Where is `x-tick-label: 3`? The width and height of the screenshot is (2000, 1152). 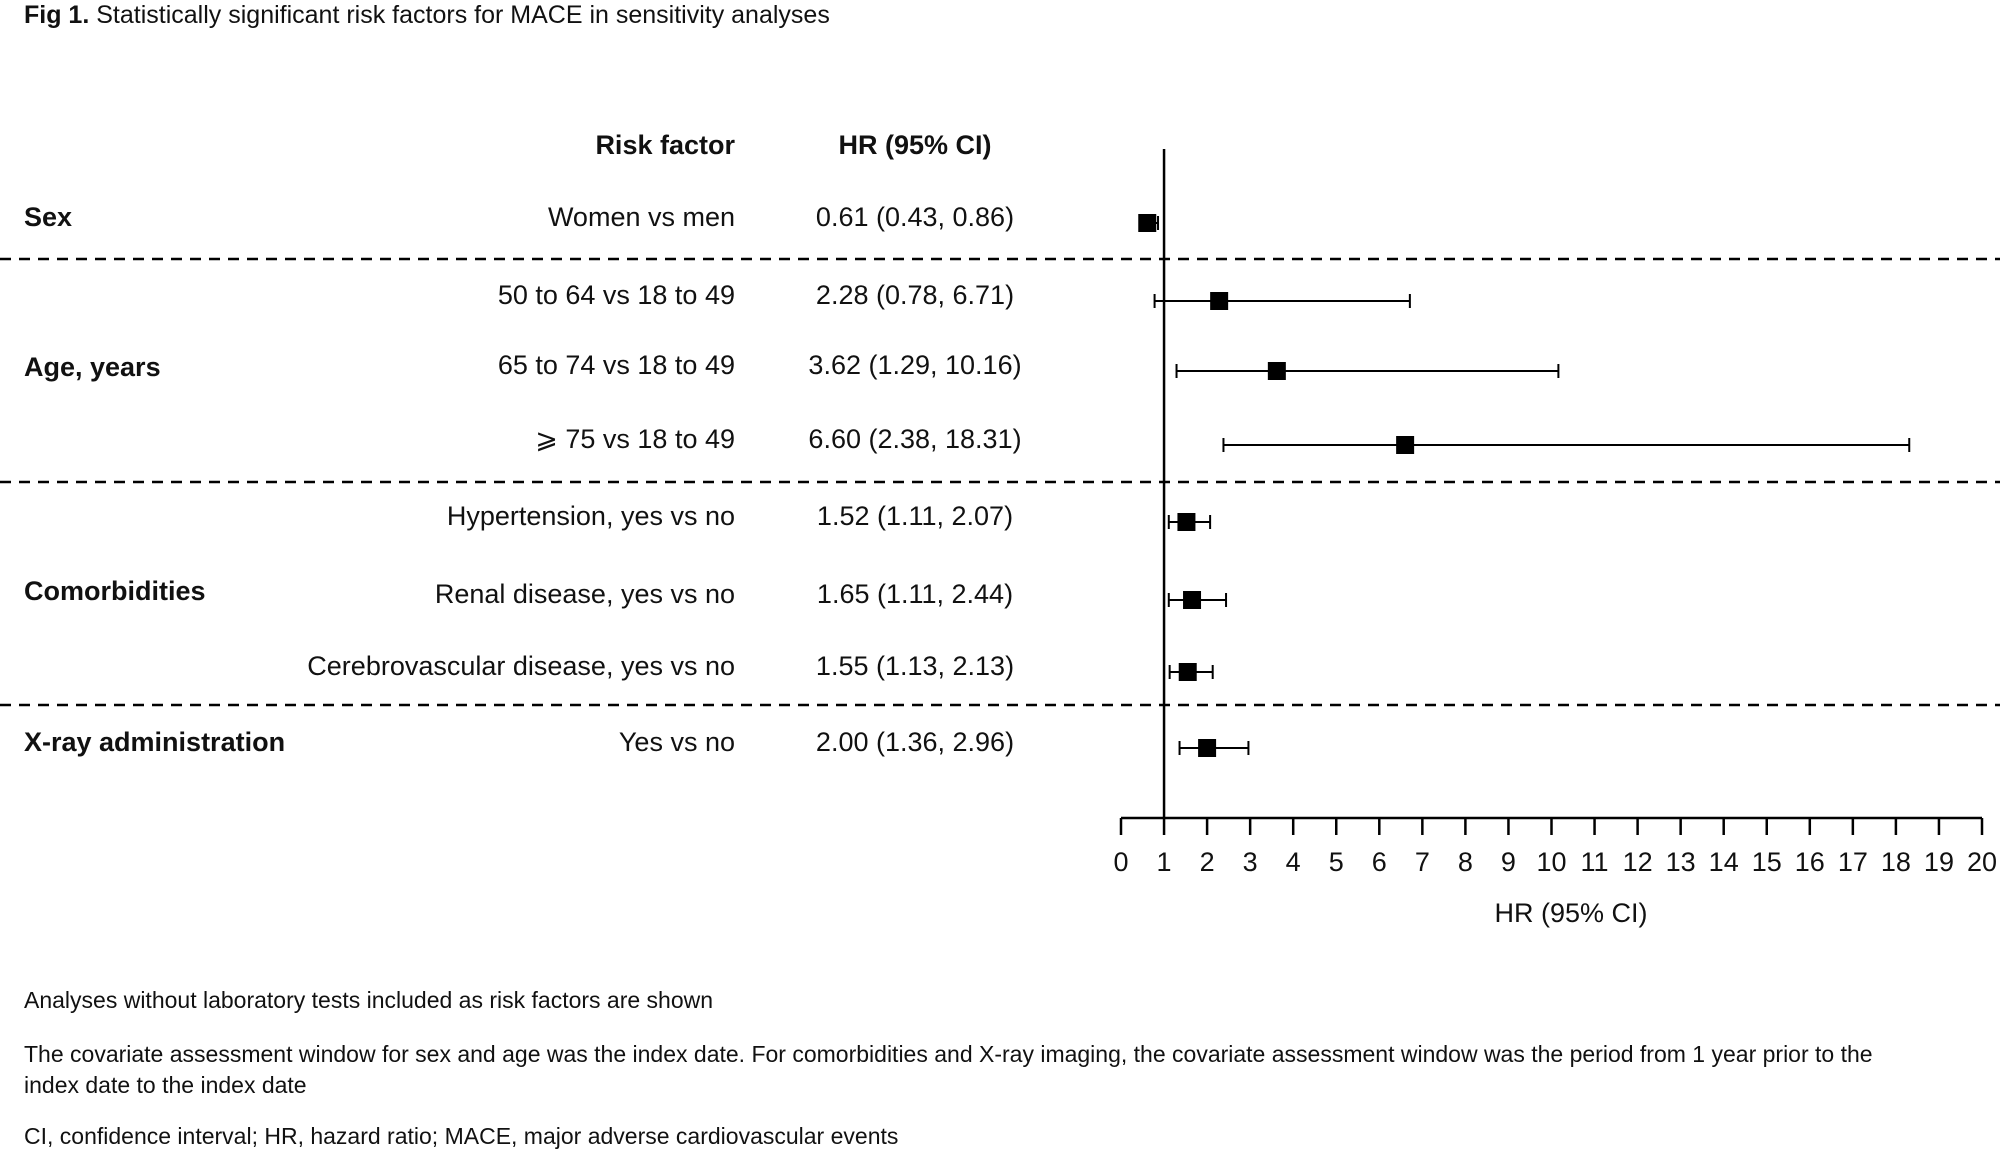
x-tick-label: 3 is located at coordinates (1250, 862).